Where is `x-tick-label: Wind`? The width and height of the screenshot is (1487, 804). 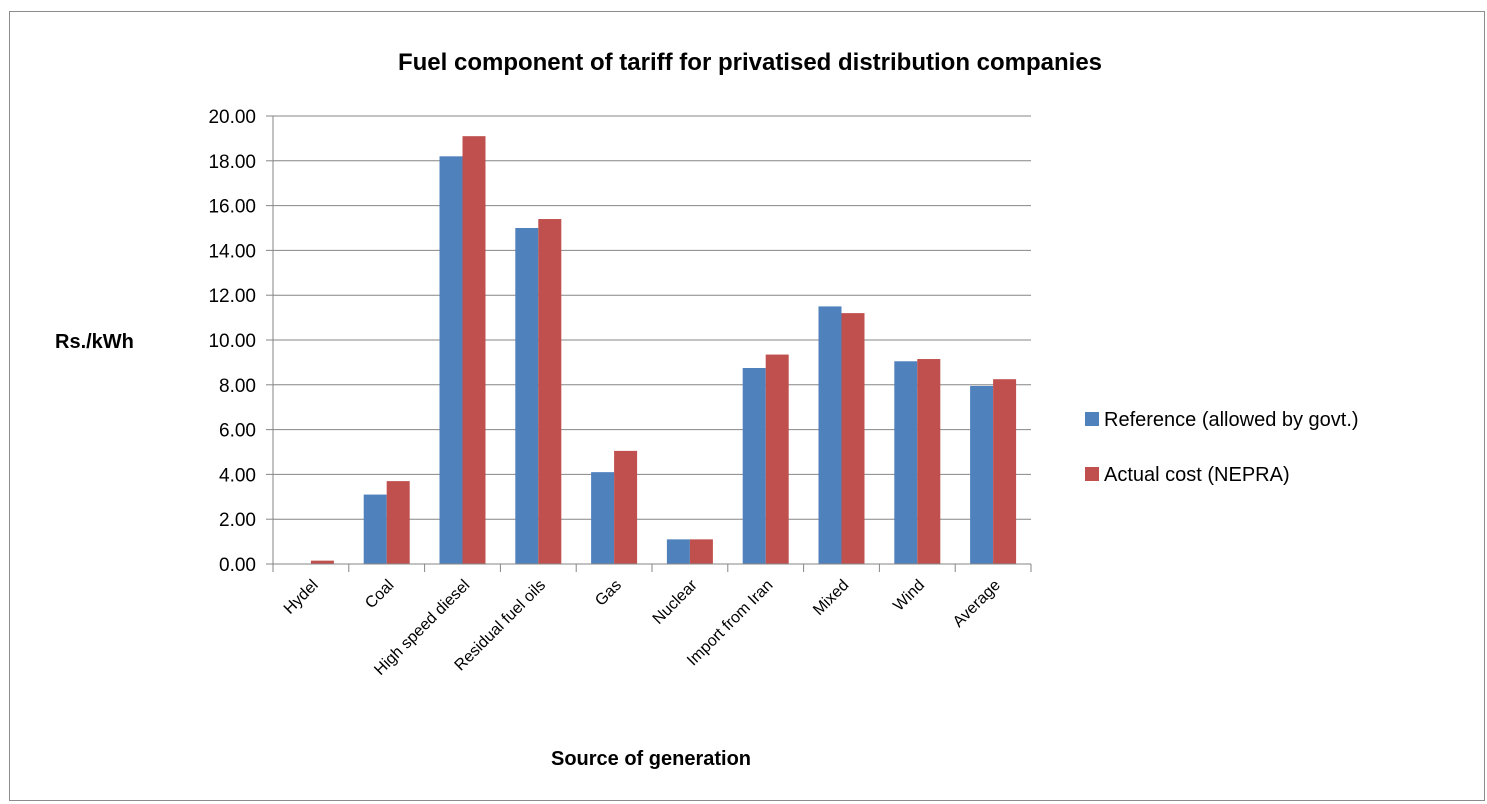 x-tick-label: Wind is located at coordinates (909, 596).